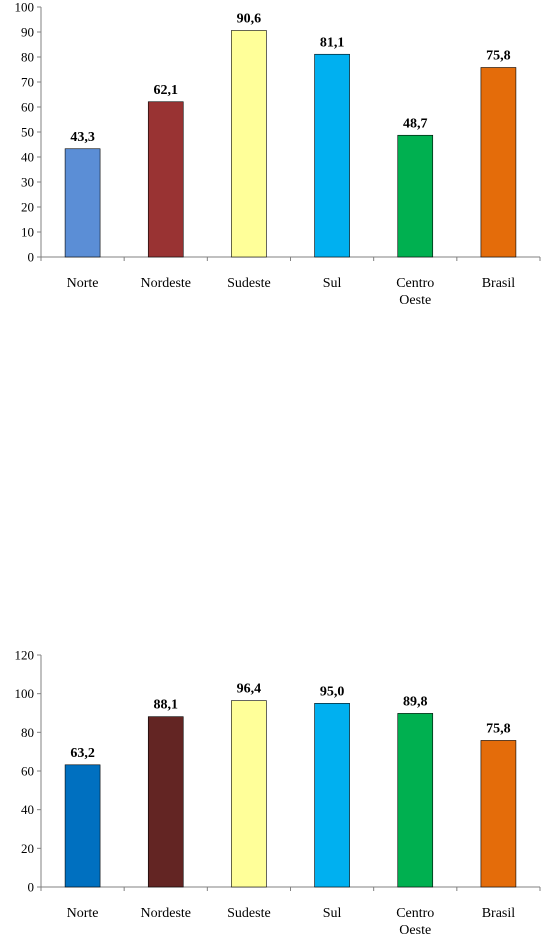  Describe the element at coordinates (332, 691) in the screenshot. I see `data-label: 95,0` at that location.